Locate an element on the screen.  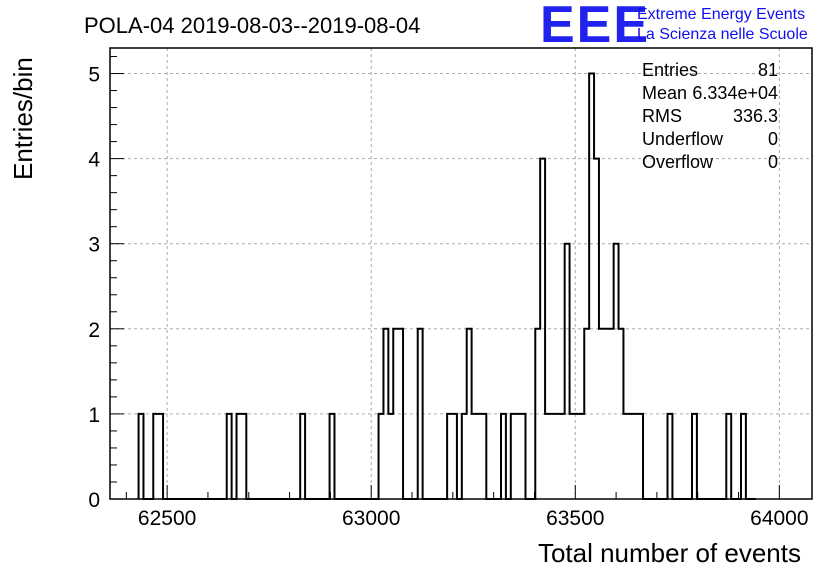
y-tick-label: 0 is located at coordinates (94, 500).